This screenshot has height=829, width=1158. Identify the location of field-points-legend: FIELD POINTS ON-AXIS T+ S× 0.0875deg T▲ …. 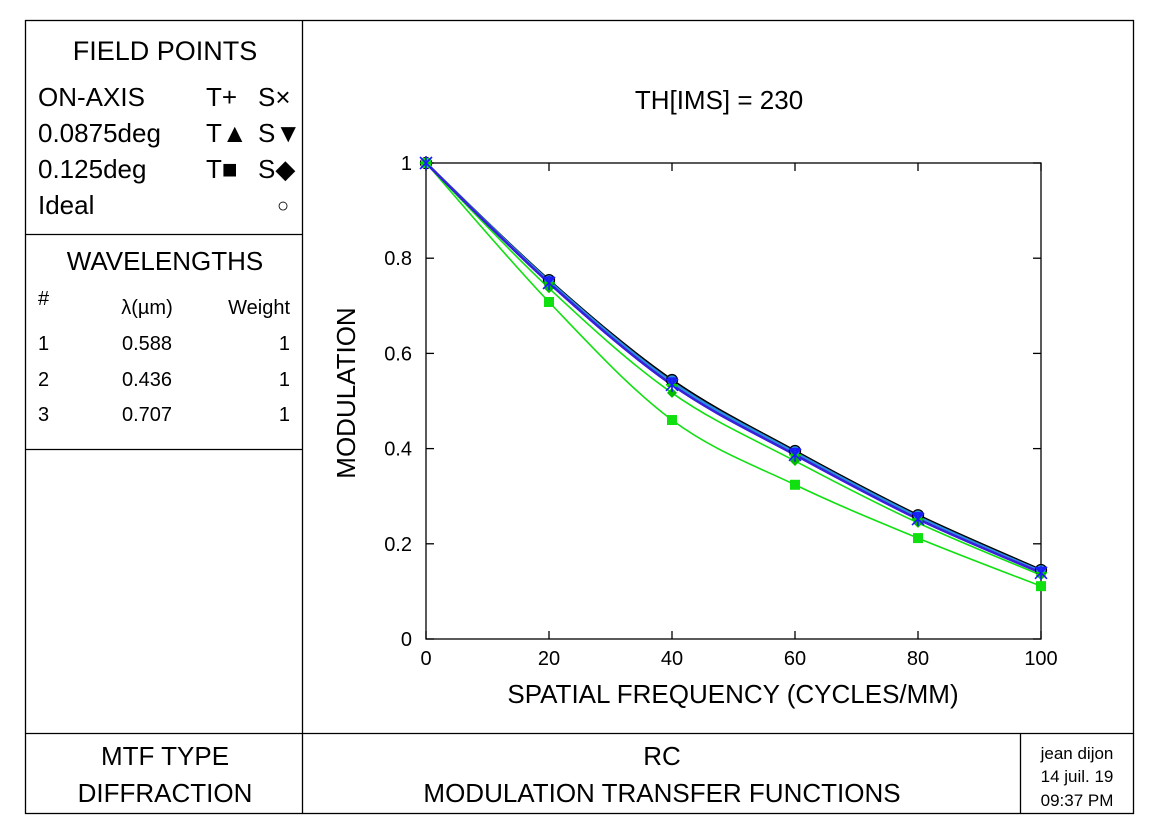
(169, 128).